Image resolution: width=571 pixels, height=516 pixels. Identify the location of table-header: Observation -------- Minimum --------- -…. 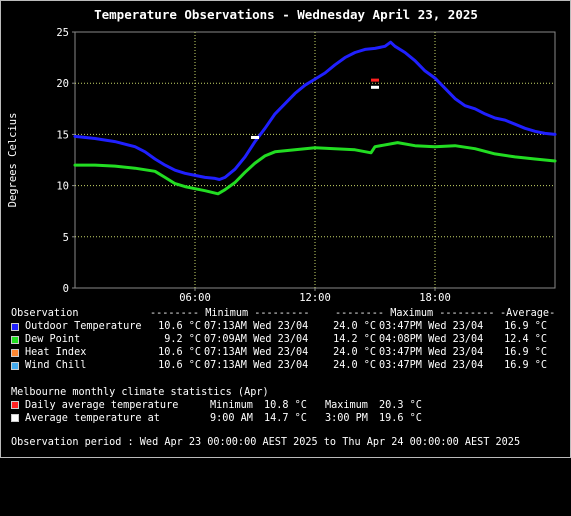
(288, 314).